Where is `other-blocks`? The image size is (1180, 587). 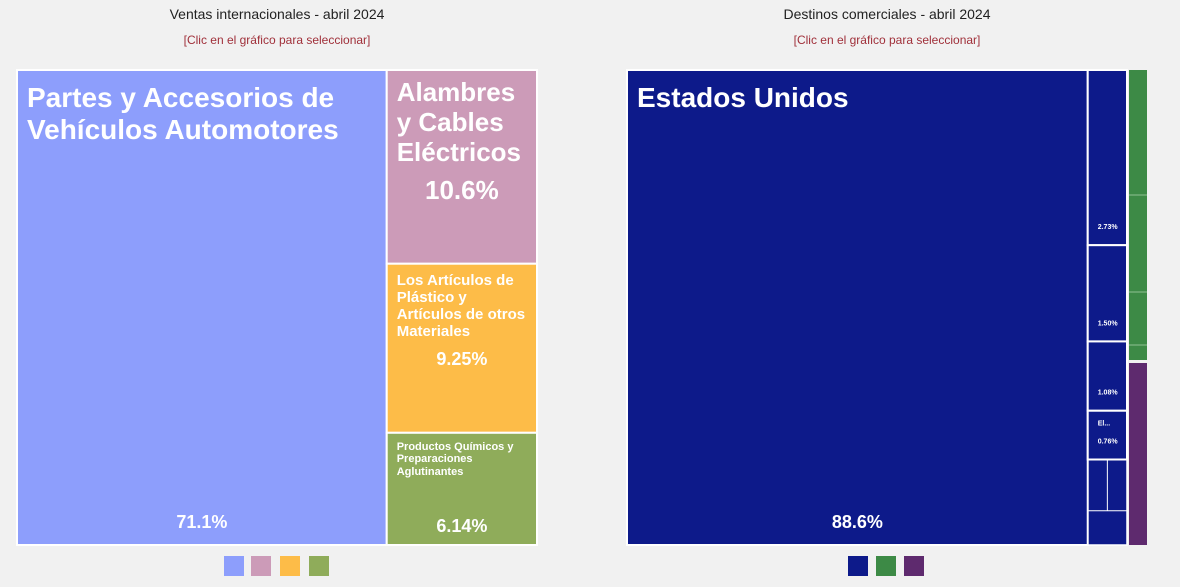 other-blocks is located at coordinates (1116, 308).